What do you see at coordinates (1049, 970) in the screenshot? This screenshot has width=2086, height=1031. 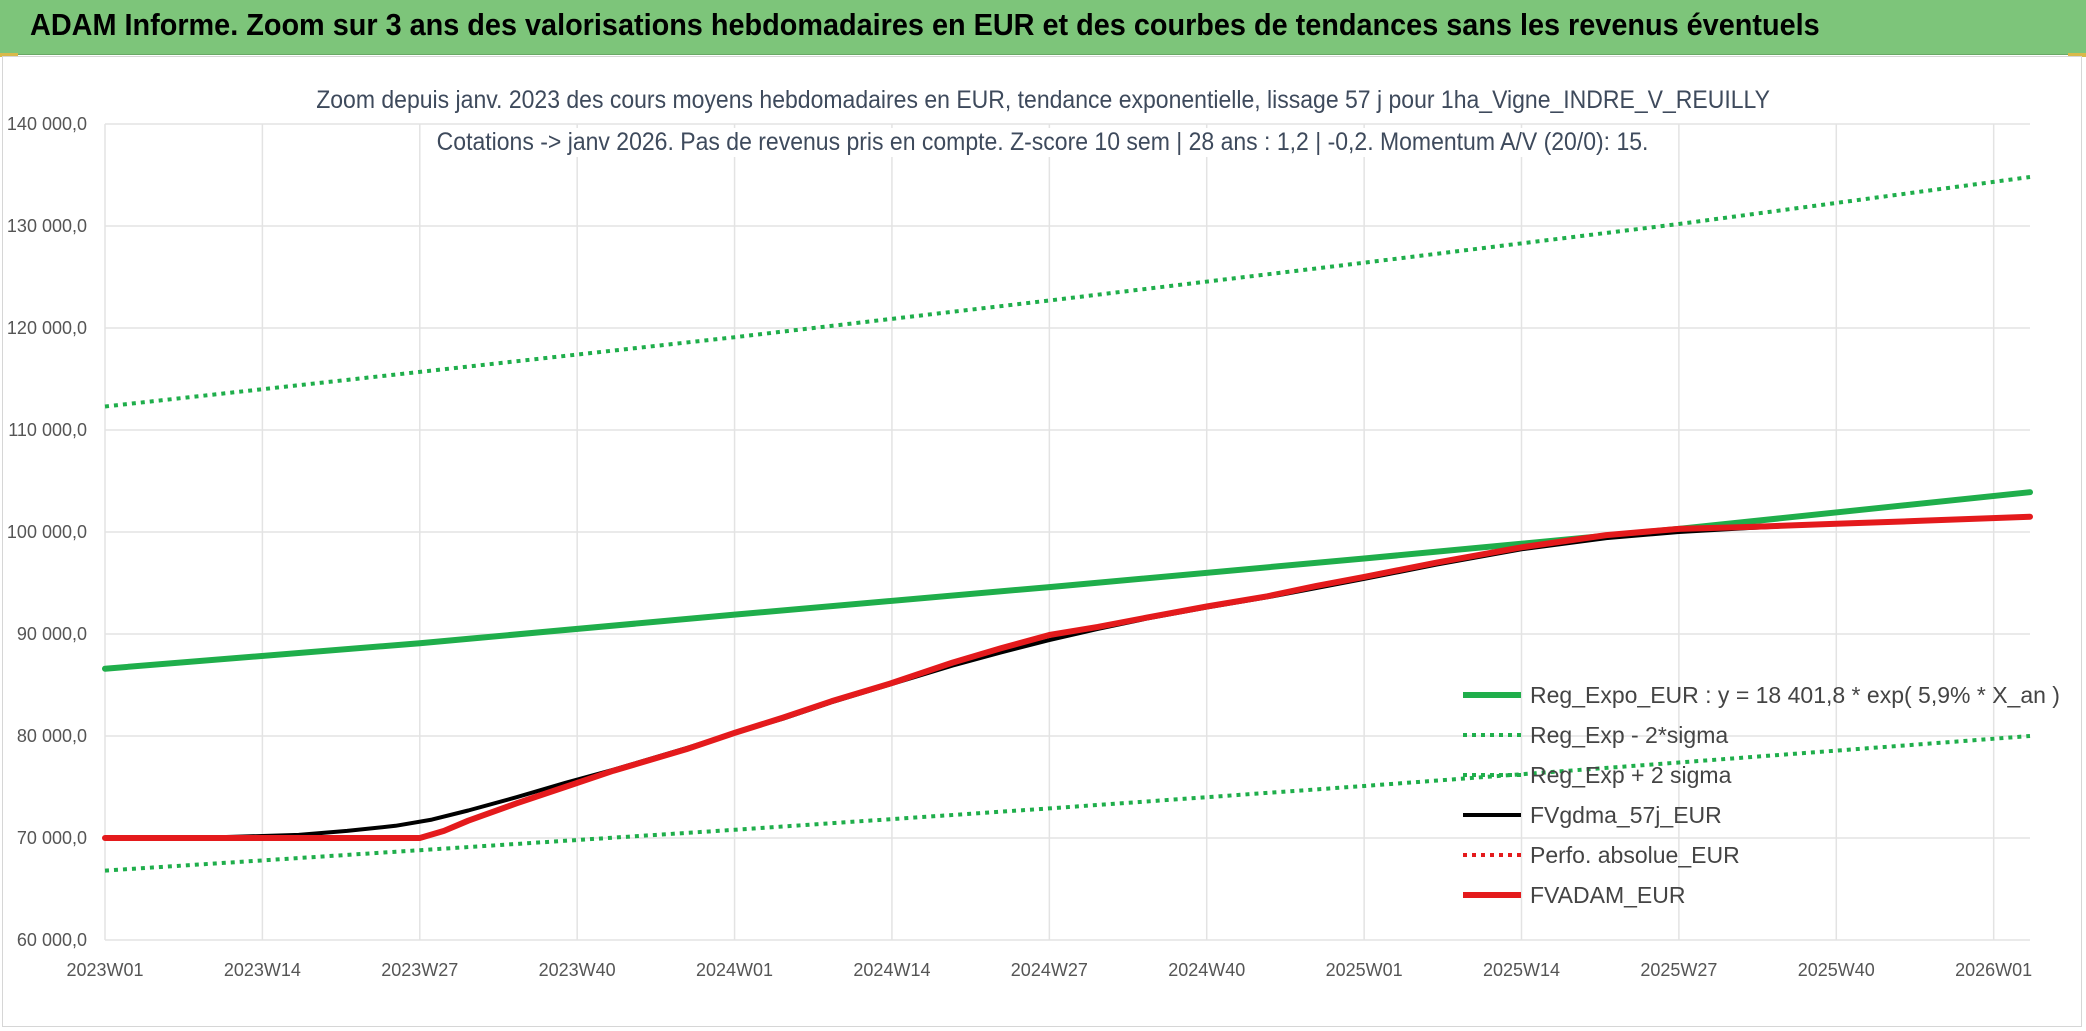 I see `x-tick-label: 2024W27` at bounding box center [1049, 970].